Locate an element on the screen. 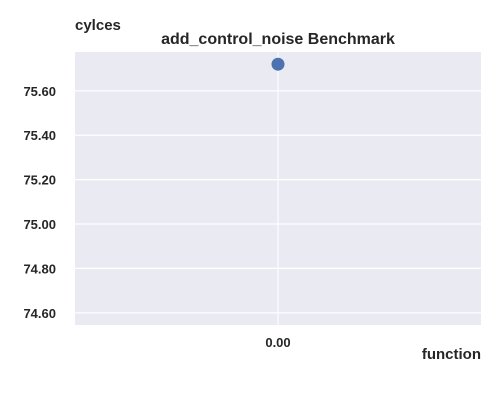 The image size is (500, 400). y-axis-label: cylces is located at coordinates (98, 25).